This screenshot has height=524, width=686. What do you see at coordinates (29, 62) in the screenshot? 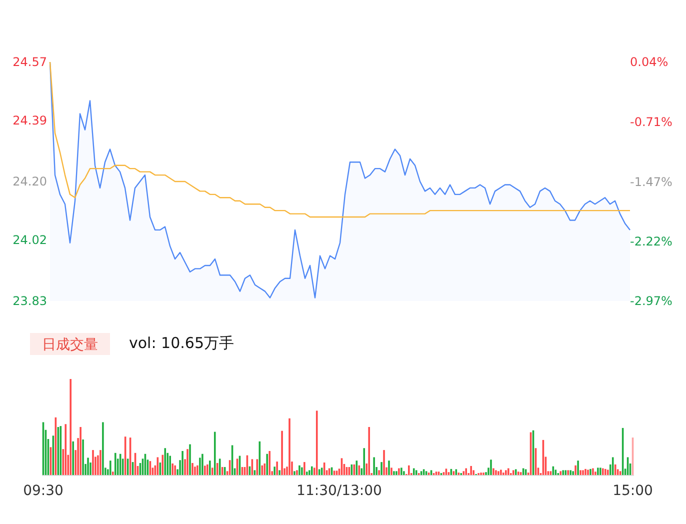
I see `y-tick-label: 24.57` at bounding box center [29, 62].